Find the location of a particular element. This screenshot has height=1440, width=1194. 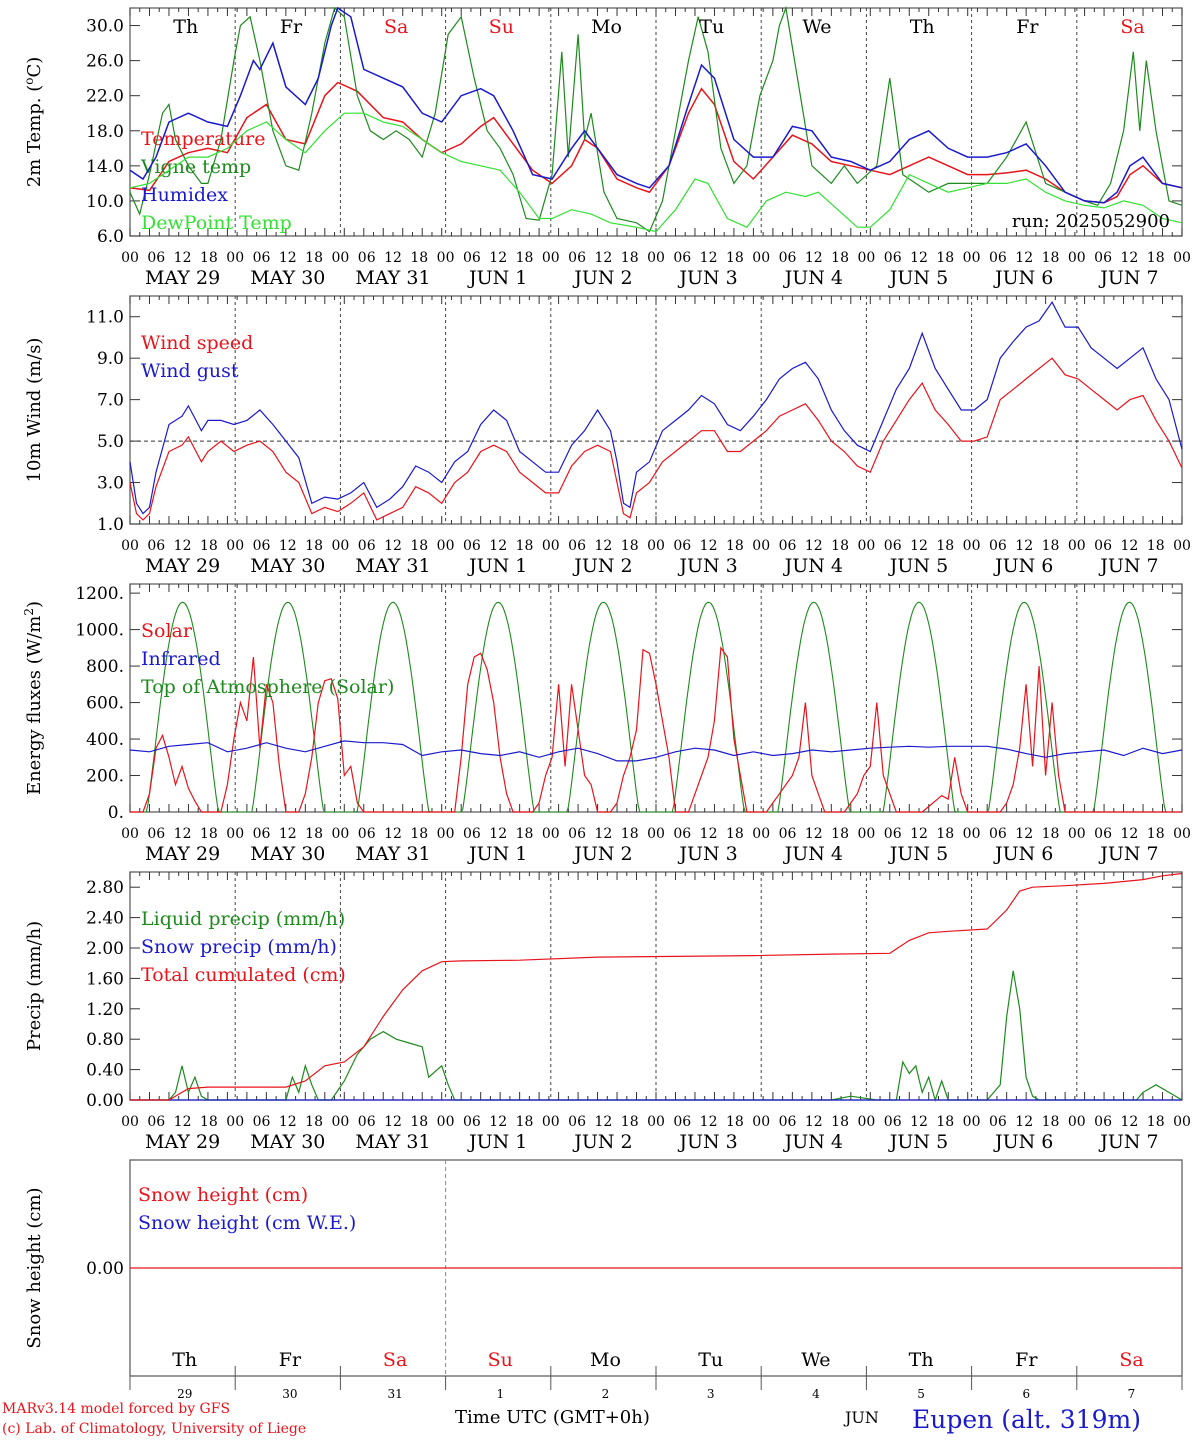

y-tick-label: 1.20 is located at coordinates (105, 1010).